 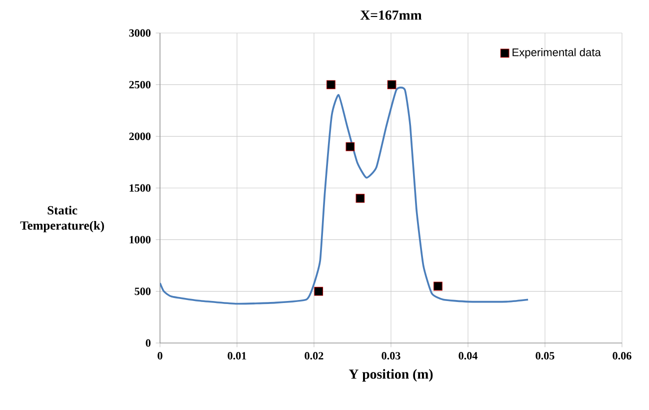 I want to click on y-tick-label: 1000, so click(x=140, y=240).